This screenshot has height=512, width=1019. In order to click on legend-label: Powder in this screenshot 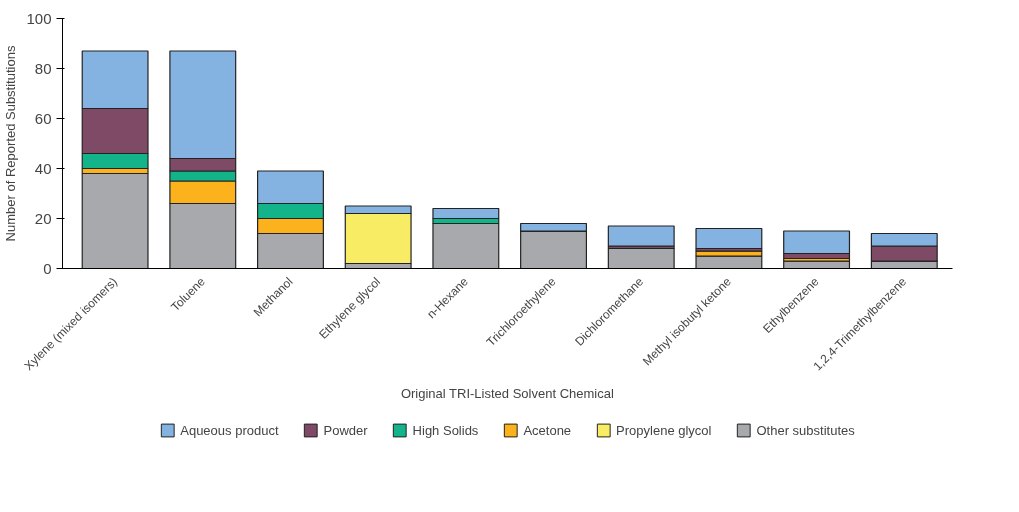, I will do `click(345, 430)`.